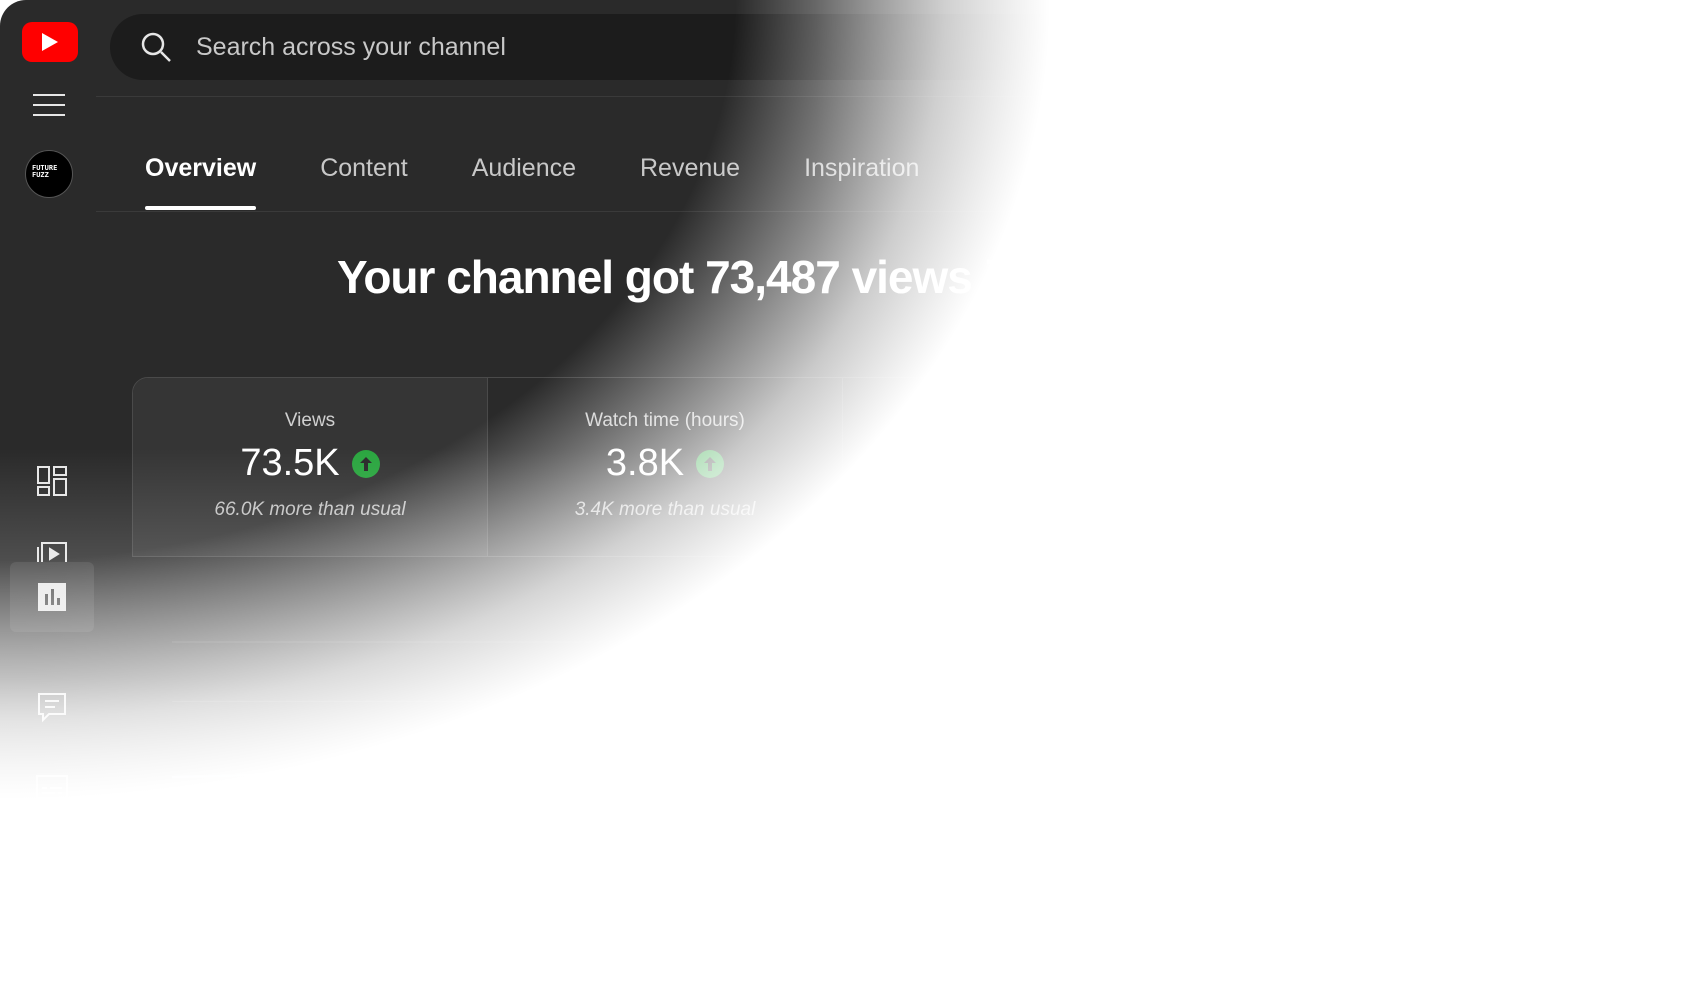  Describe the element at coordinates (1459, 699) in the screenshot. I see `y-tick-label: 4.0K` at that location.